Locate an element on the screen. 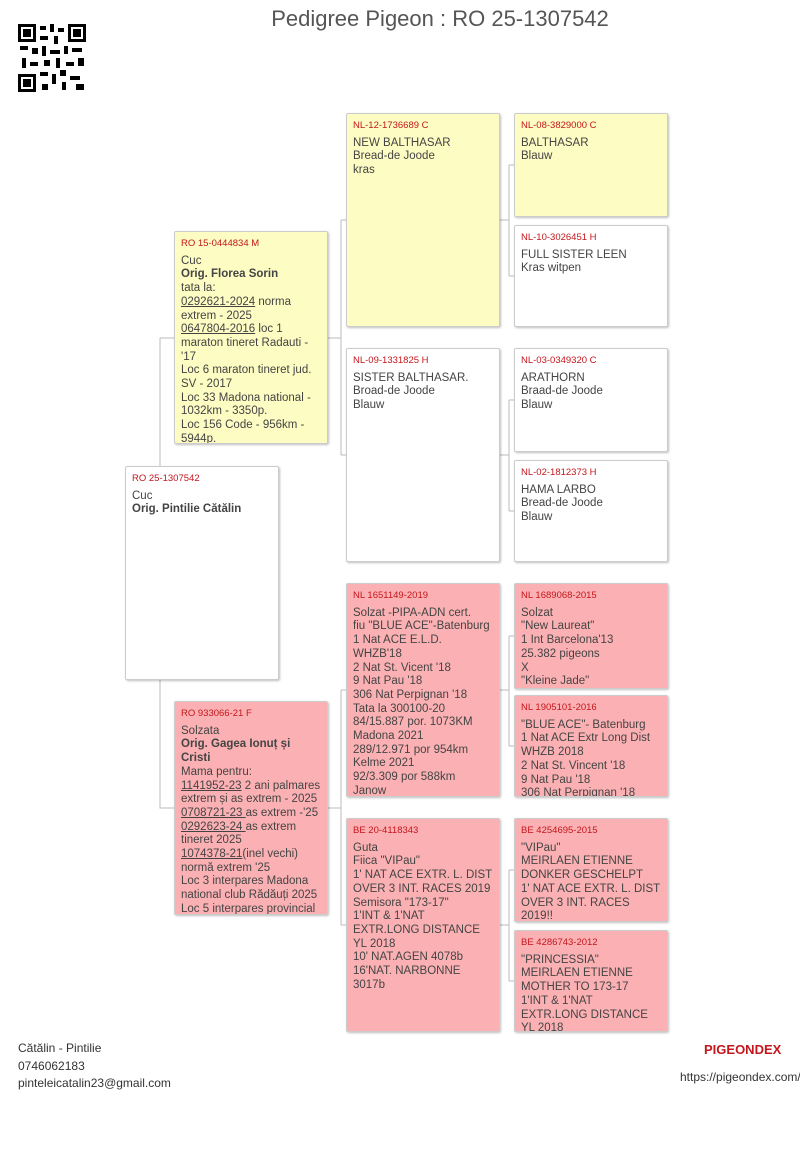  ring-number: NL 1651149-2019 is located at coordinates (391, 595).